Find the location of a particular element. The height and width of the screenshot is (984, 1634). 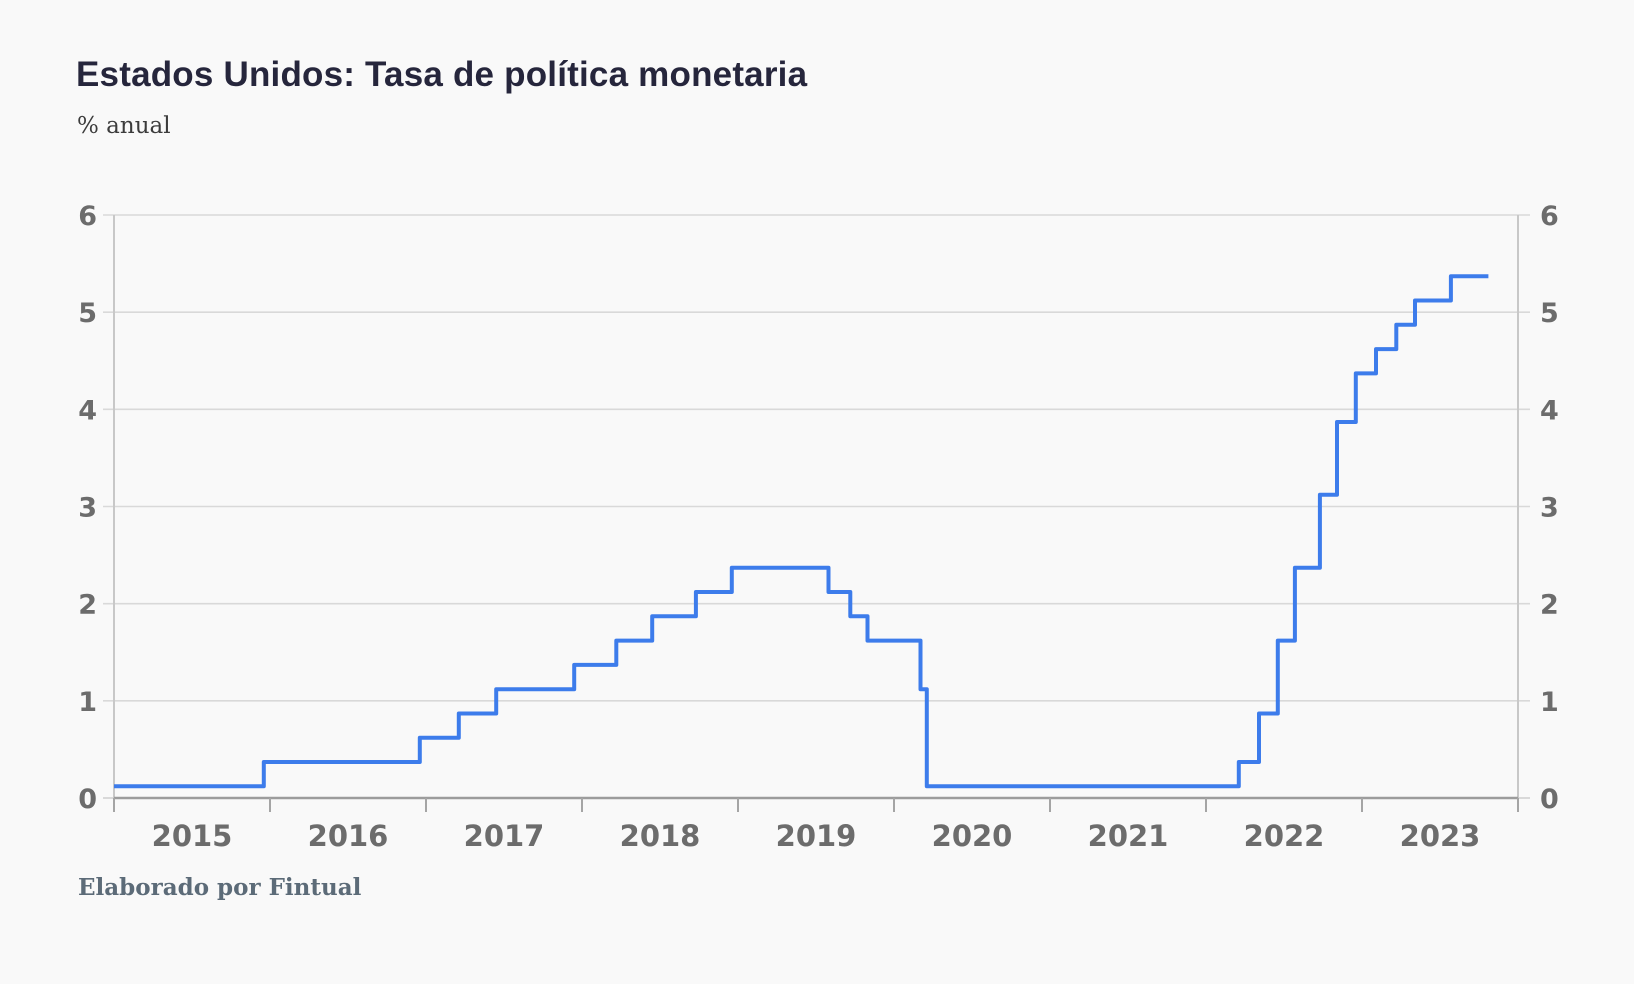

x-tick-label: 2021 is located at coordinates (1128, 836).